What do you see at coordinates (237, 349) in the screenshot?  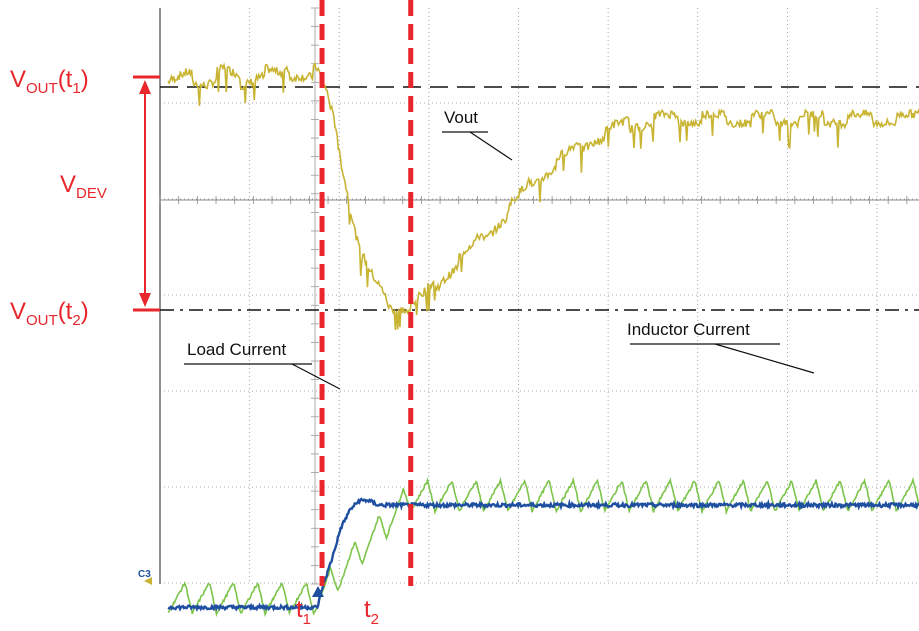 I see `load-current-label: Load Current` at bounding box center [237, 349].